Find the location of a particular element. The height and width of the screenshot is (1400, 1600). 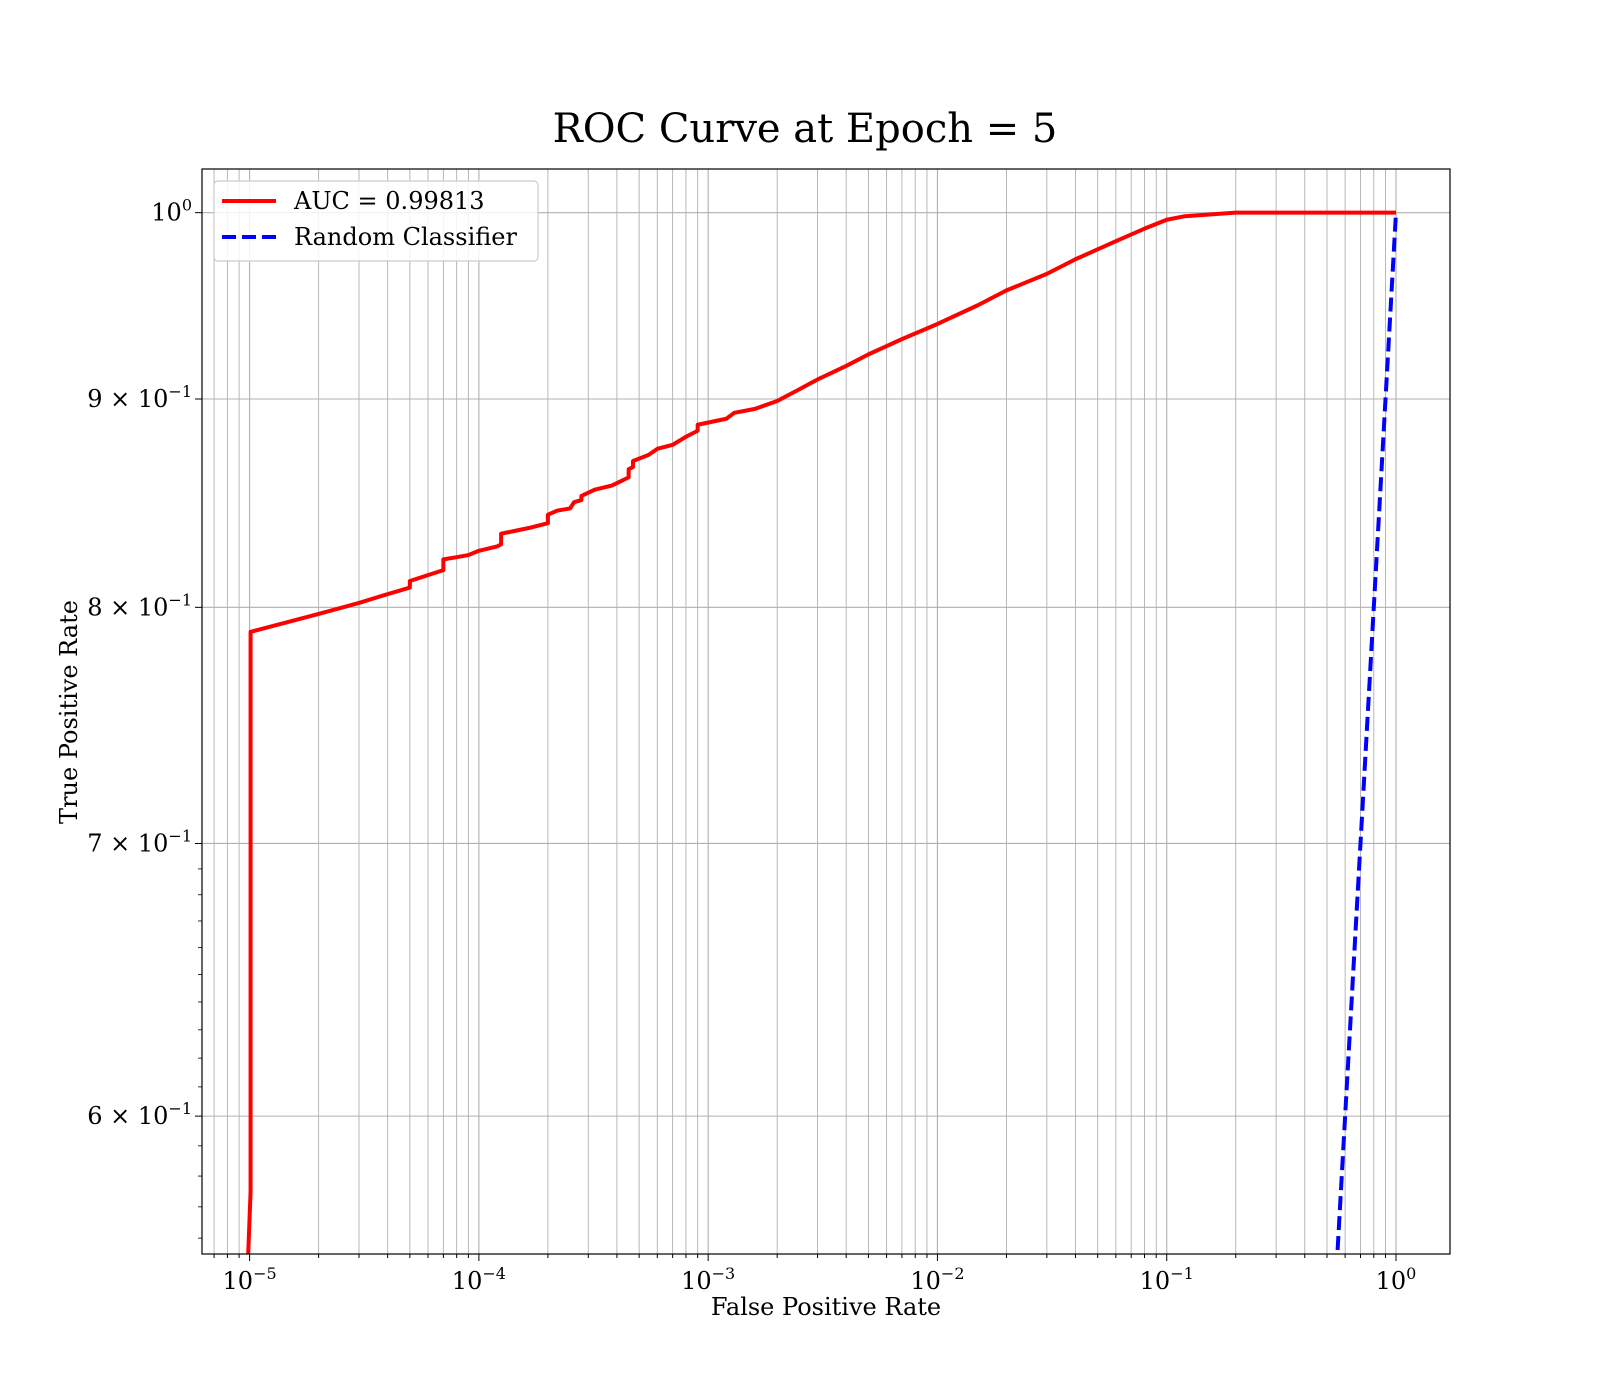

legend-box is located at coordinates (376, 221).